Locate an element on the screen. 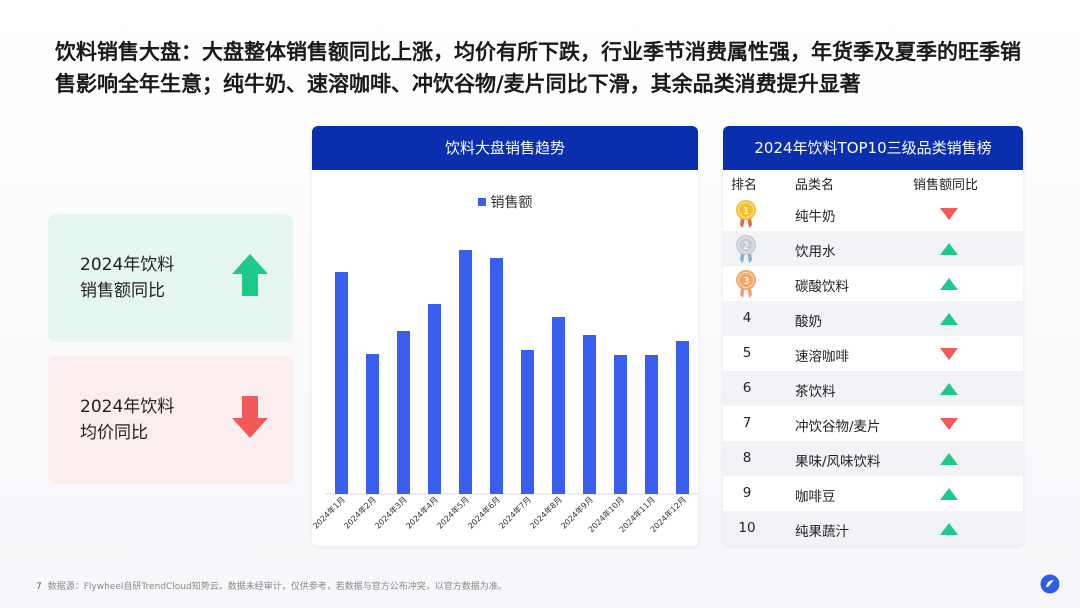  medal-gold-icon: 1 is located at coordinates (746, 214).